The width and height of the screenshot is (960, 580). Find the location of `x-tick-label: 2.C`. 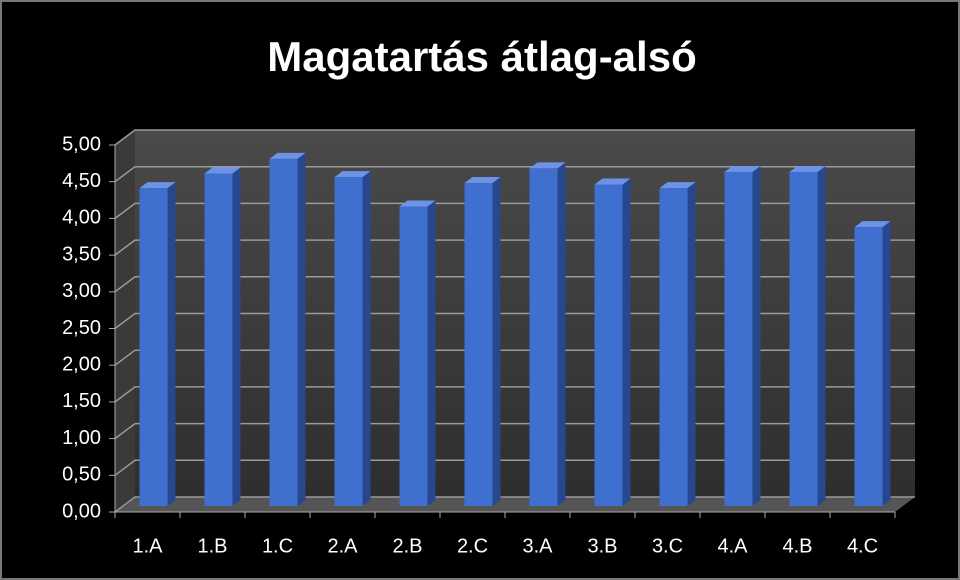

x-tick-label: 2.C is located at coordinates (472, 546).